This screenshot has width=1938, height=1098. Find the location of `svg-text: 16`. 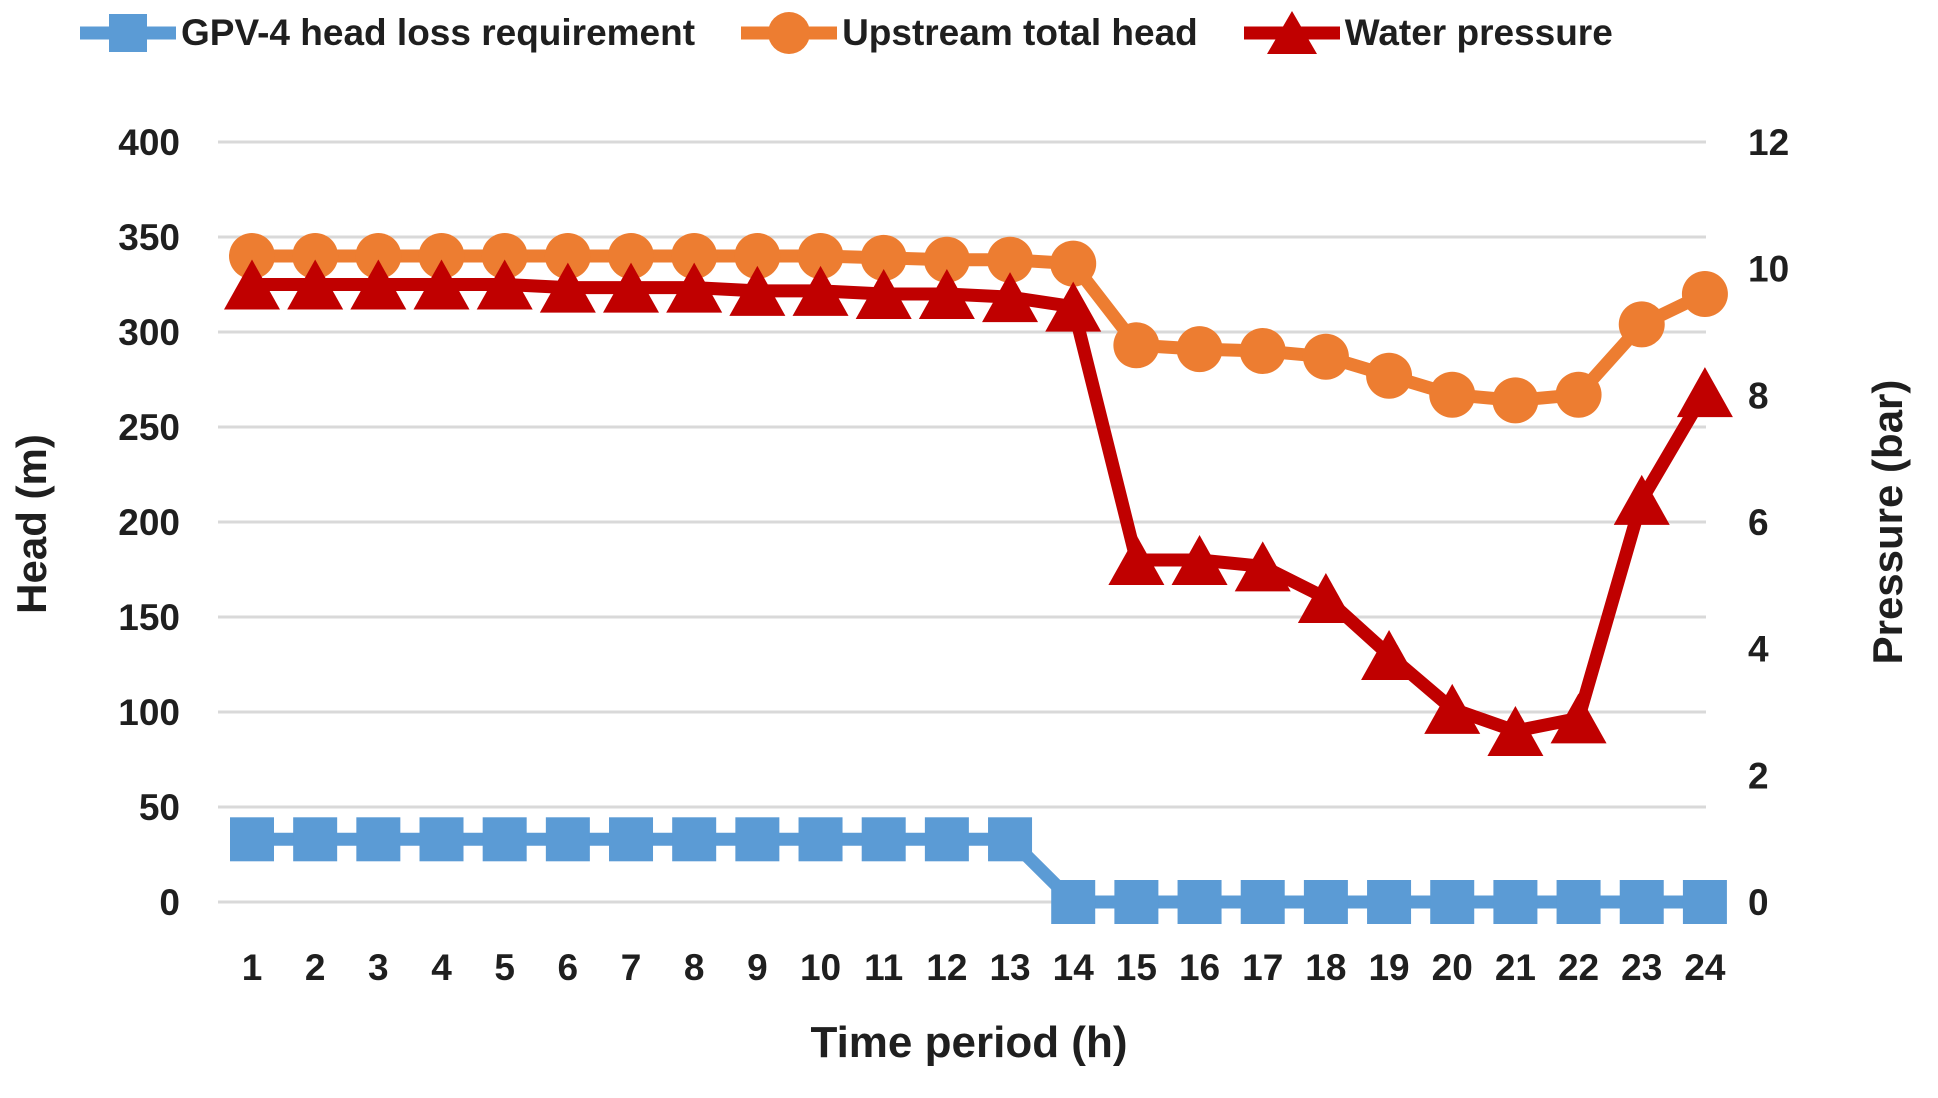

svg-text: 16 is located at coordinates (1199, 967).